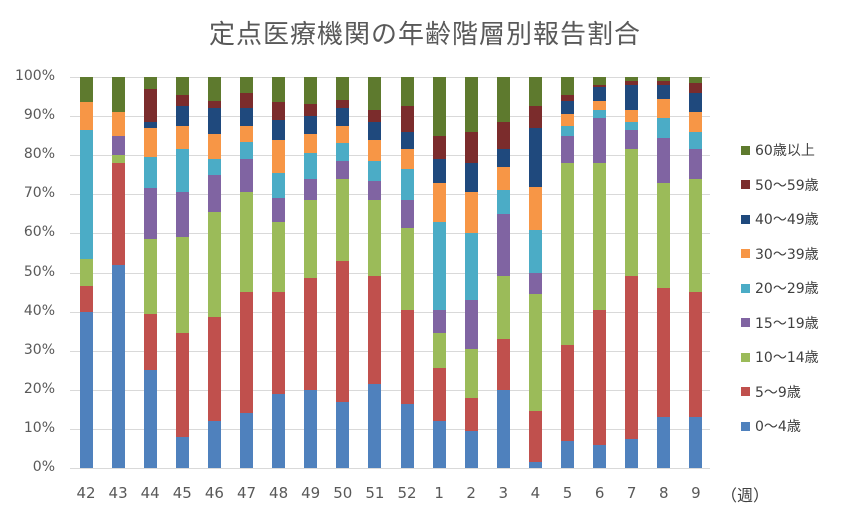 Image resolution: width=850 pixels, height=516 pixels. What do you see at coordinates (343, 493) in the screenshot?
I see `x-tick-label: 50` at bounding box center [343, 493].